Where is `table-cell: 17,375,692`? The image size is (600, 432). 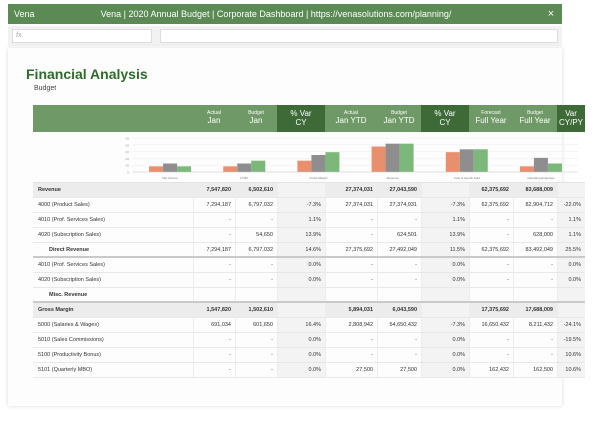
table-cell: 17,375,692 is located at coordinates (491, 310).